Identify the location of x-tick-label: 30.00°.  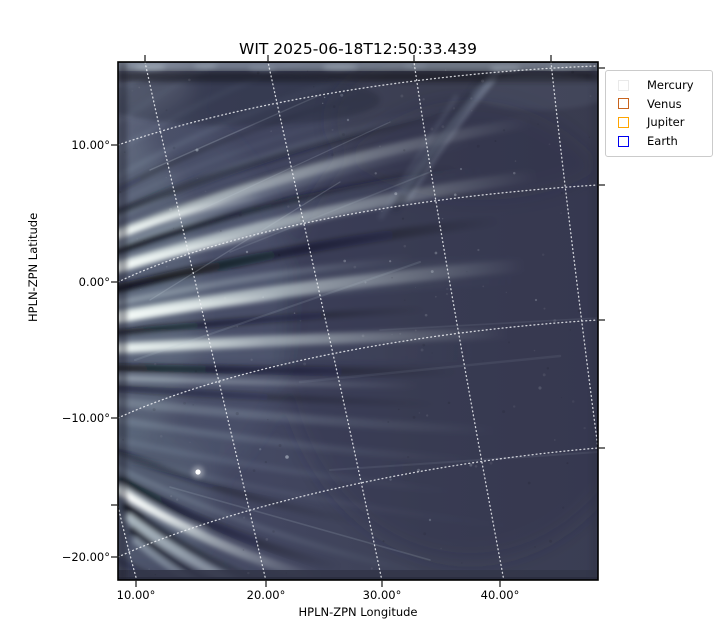
(382, 595).